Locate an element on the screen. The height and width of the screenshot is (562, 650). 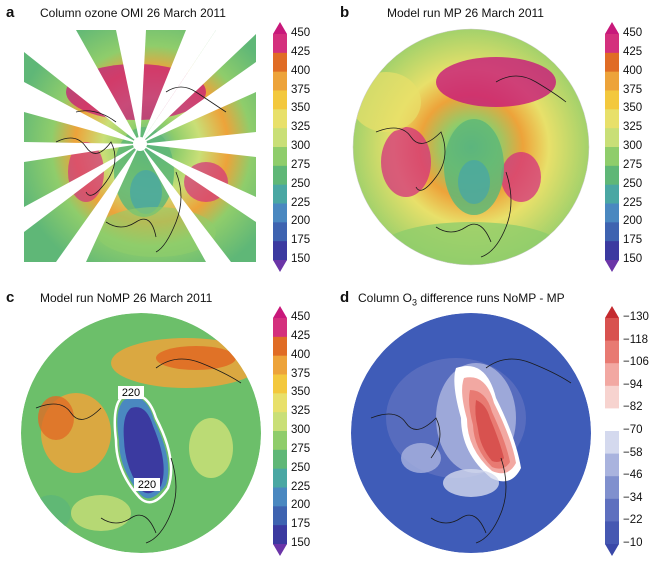
colorbar-tick-label: −70 is located at coordinates (633, 430).